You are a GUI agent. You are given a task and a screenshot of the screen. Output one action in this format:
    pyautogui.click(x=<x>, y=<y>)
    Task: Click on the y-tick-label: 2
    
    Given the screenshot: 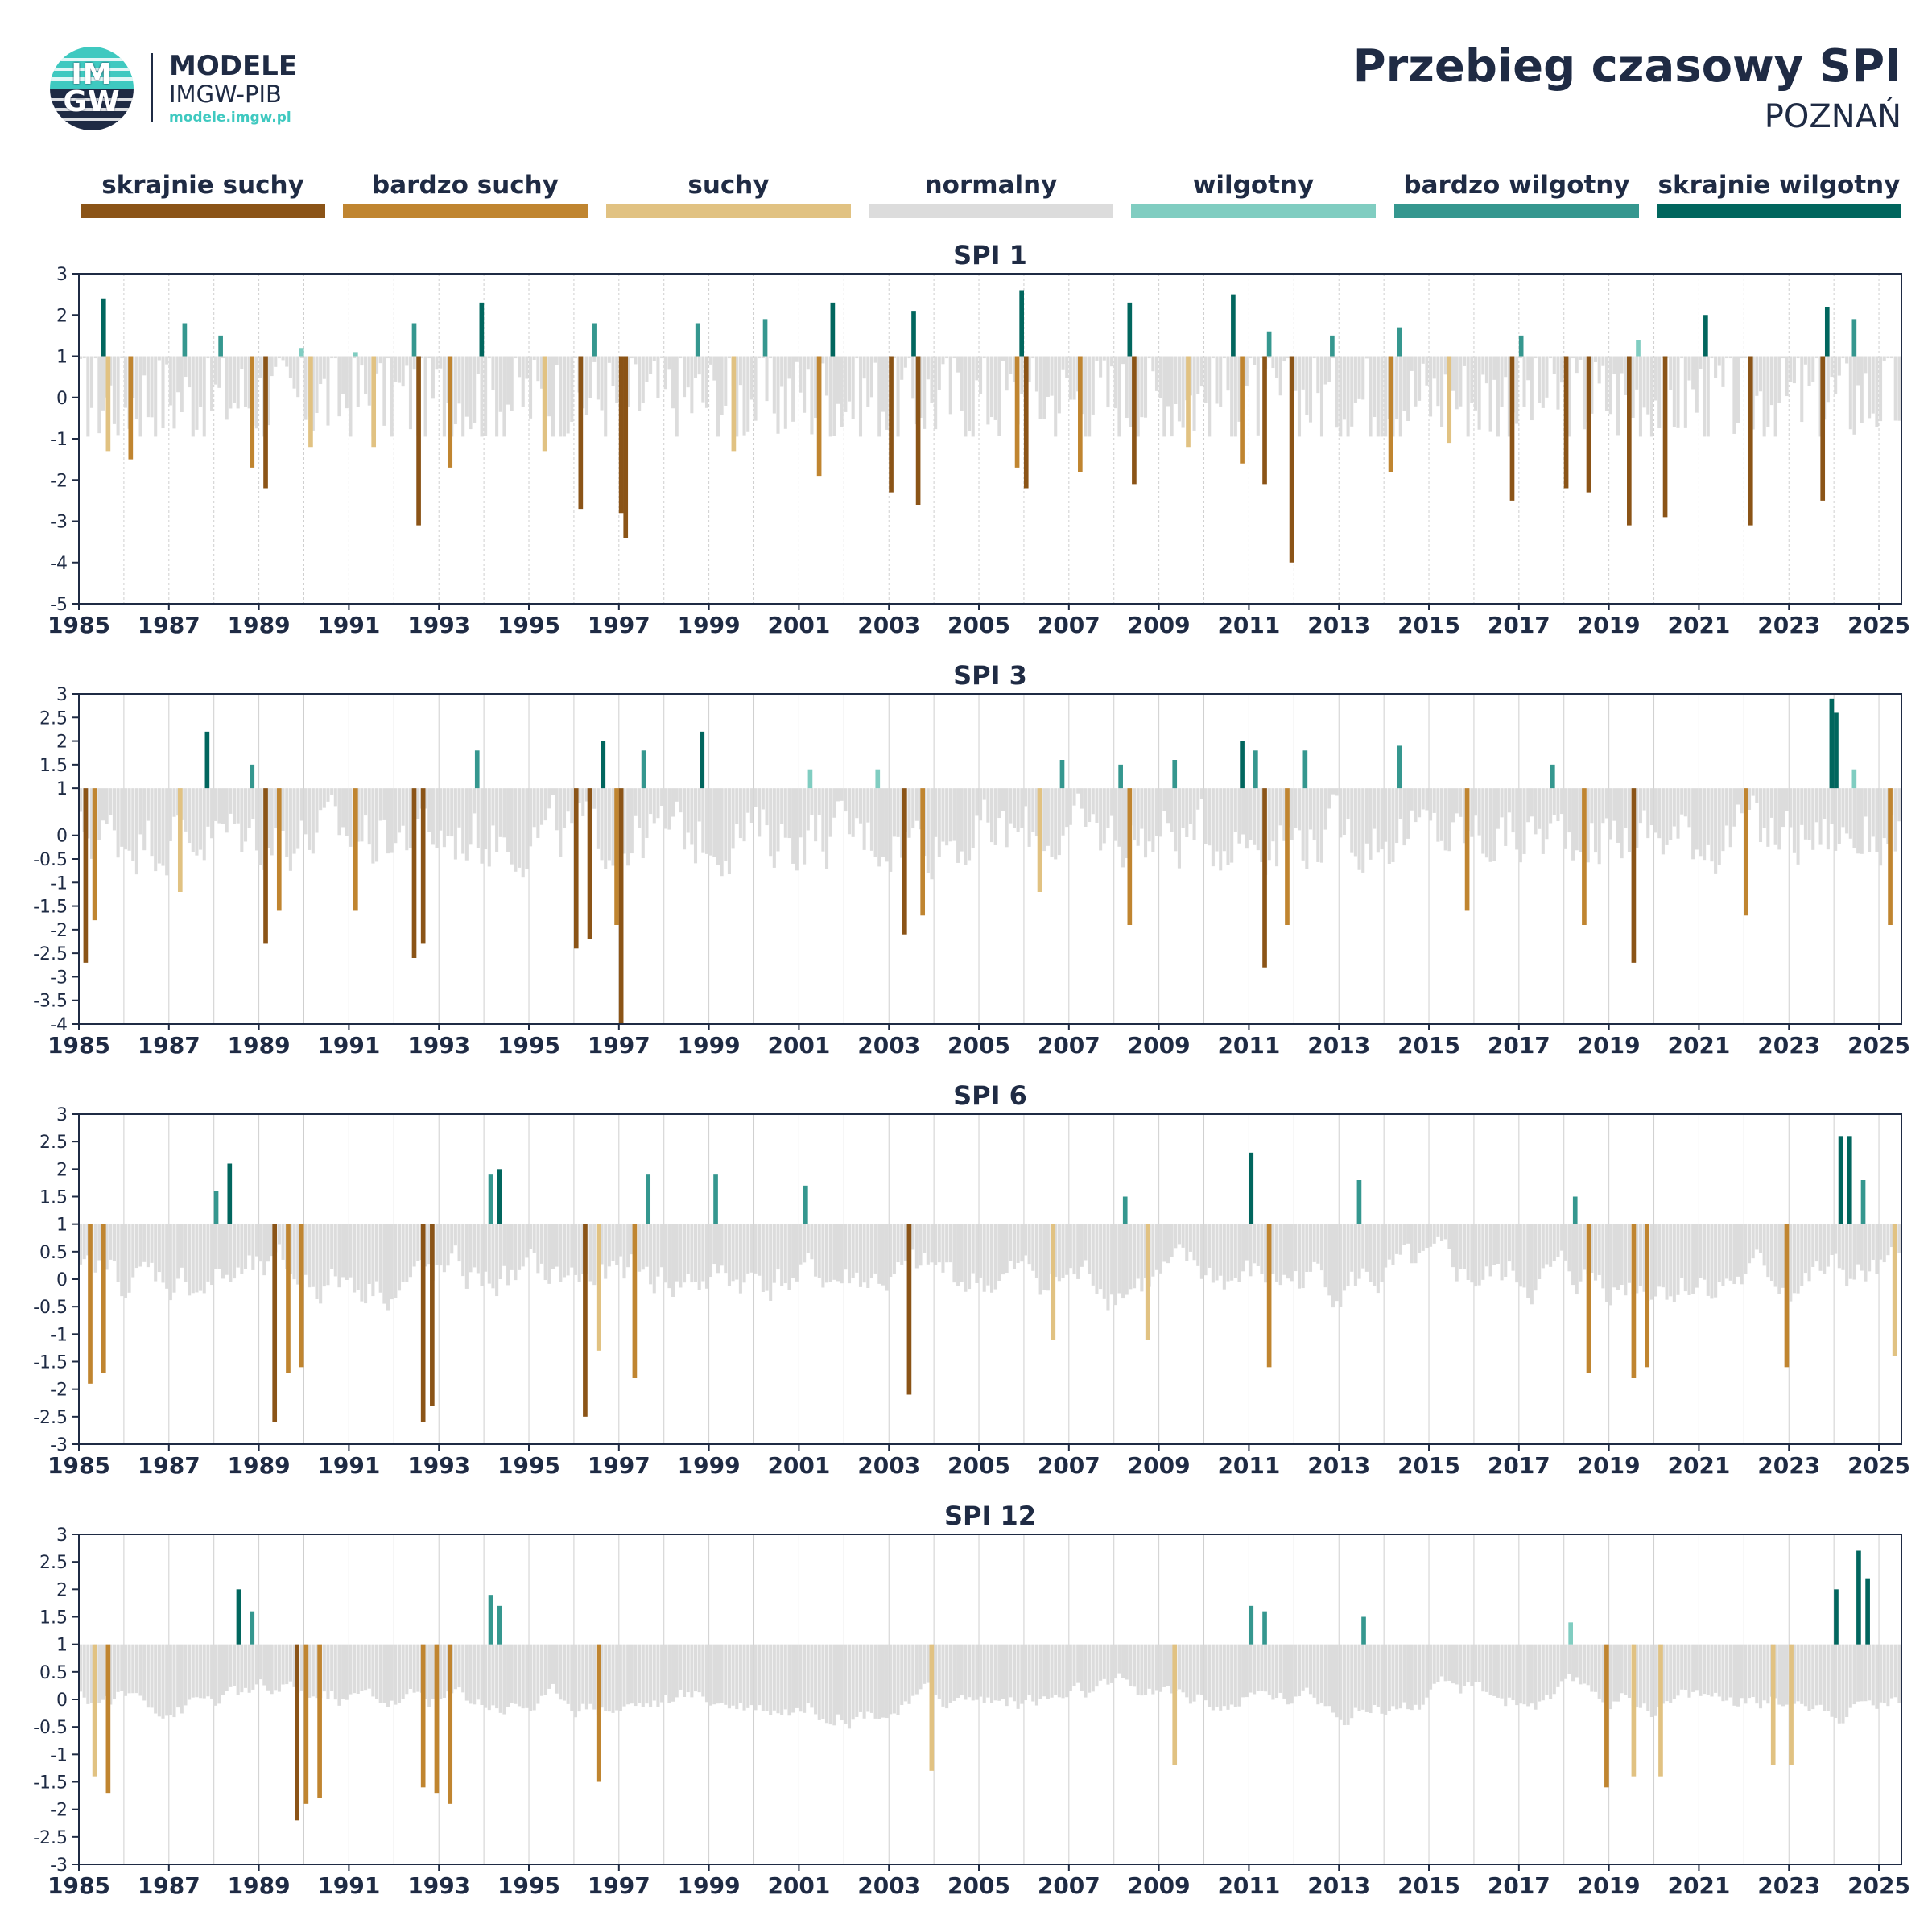 What is the action you would take?
    pyautogui.click(x=62, y=743)
    